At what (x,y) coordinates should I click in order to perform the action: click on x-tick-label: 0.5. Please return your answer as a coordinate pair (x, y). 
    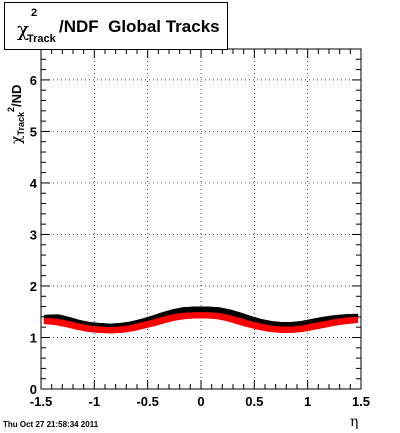
    Looking at the image, I should click on (254, 401).